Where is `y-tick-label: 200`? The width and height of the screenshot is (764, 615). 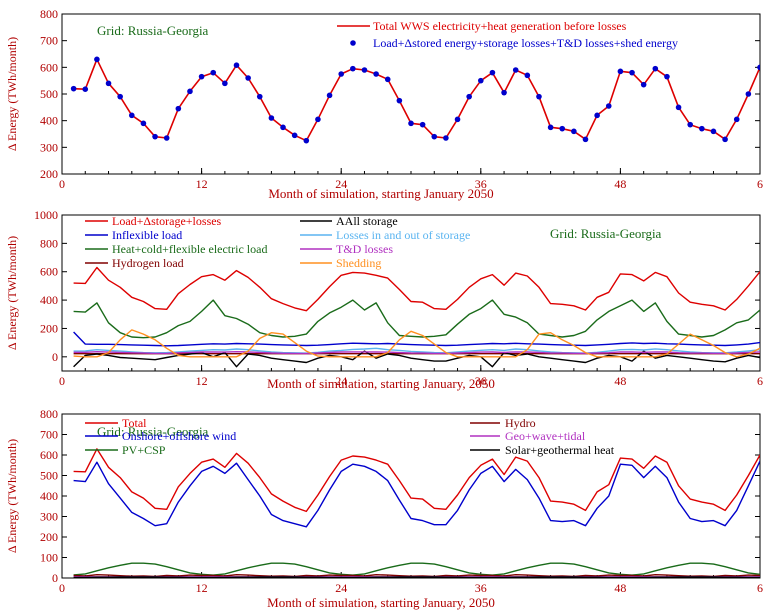 y-tick-label: 200 is located at coordinates (49, 328).